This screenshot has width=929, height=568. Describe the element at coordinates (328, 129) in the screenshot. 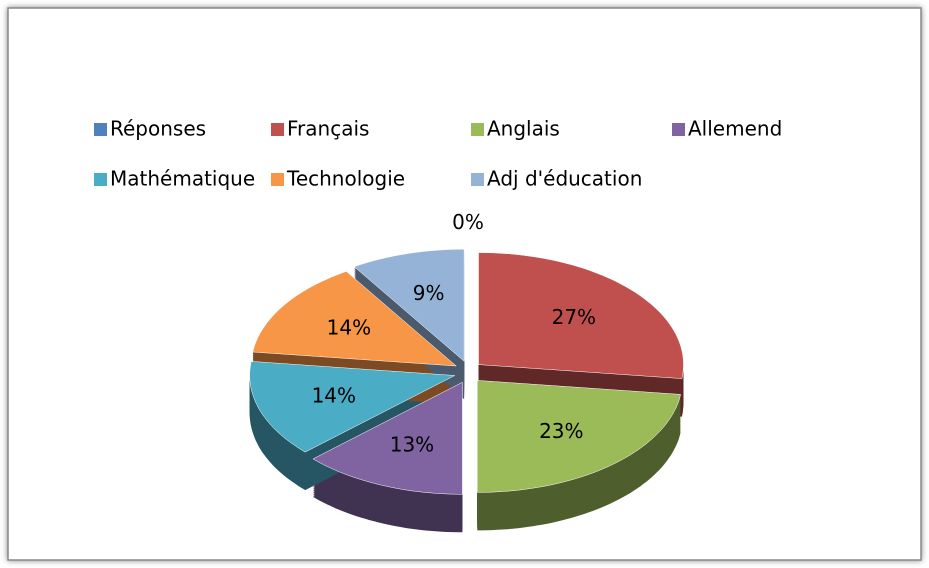

I see `legend-label: Français` at that location.